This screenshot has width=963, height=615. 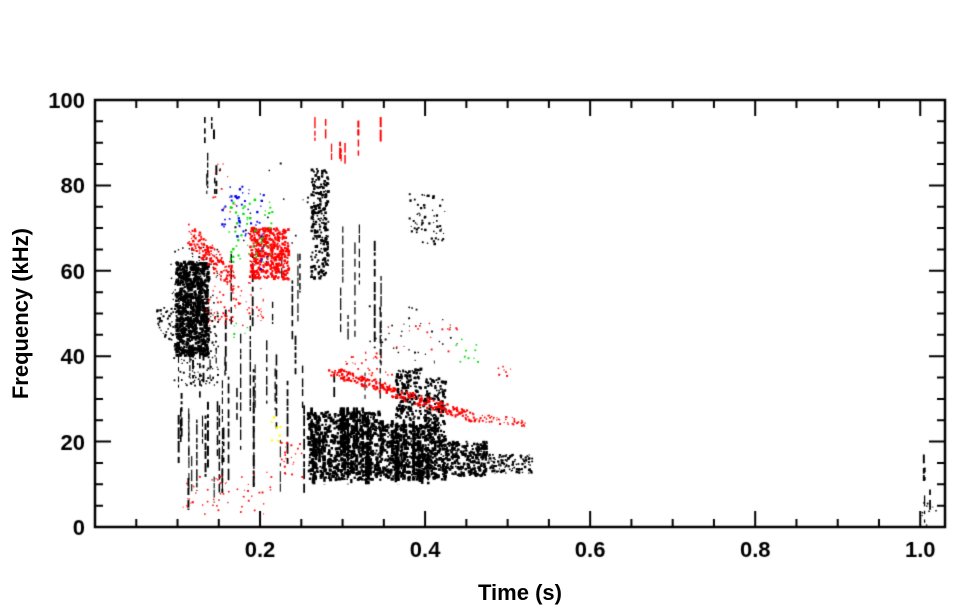 I want to click on y-axis-label: Frequency (kHz), so click(x=20, y=313).